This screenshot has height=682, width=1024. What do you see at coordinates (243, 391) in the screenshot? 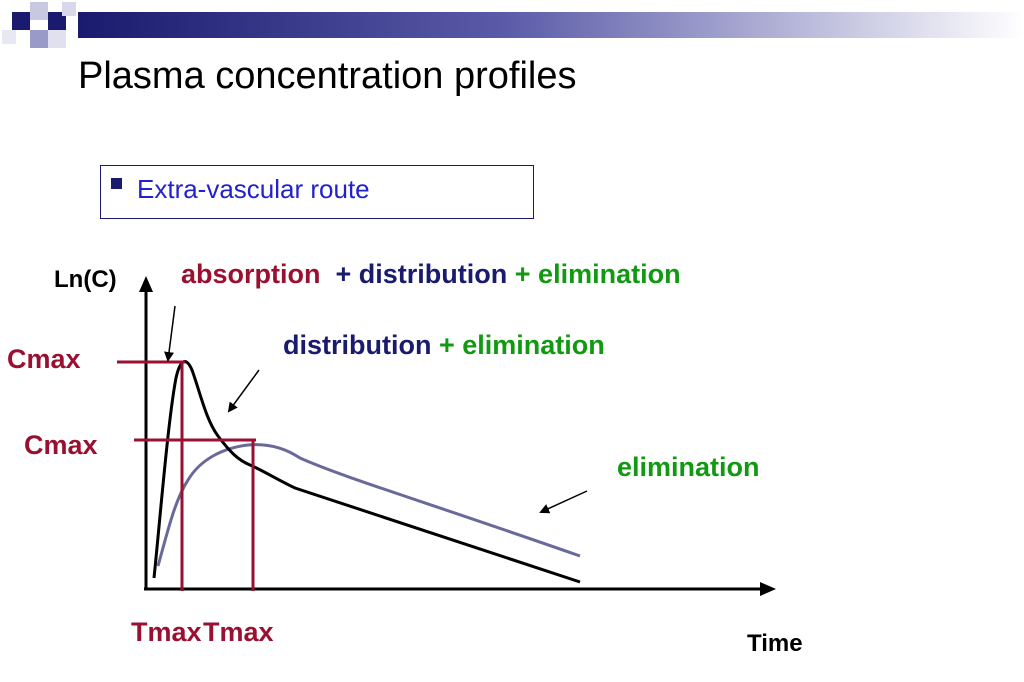
I see `arrow-distribution` at bounding box center [243, 391].